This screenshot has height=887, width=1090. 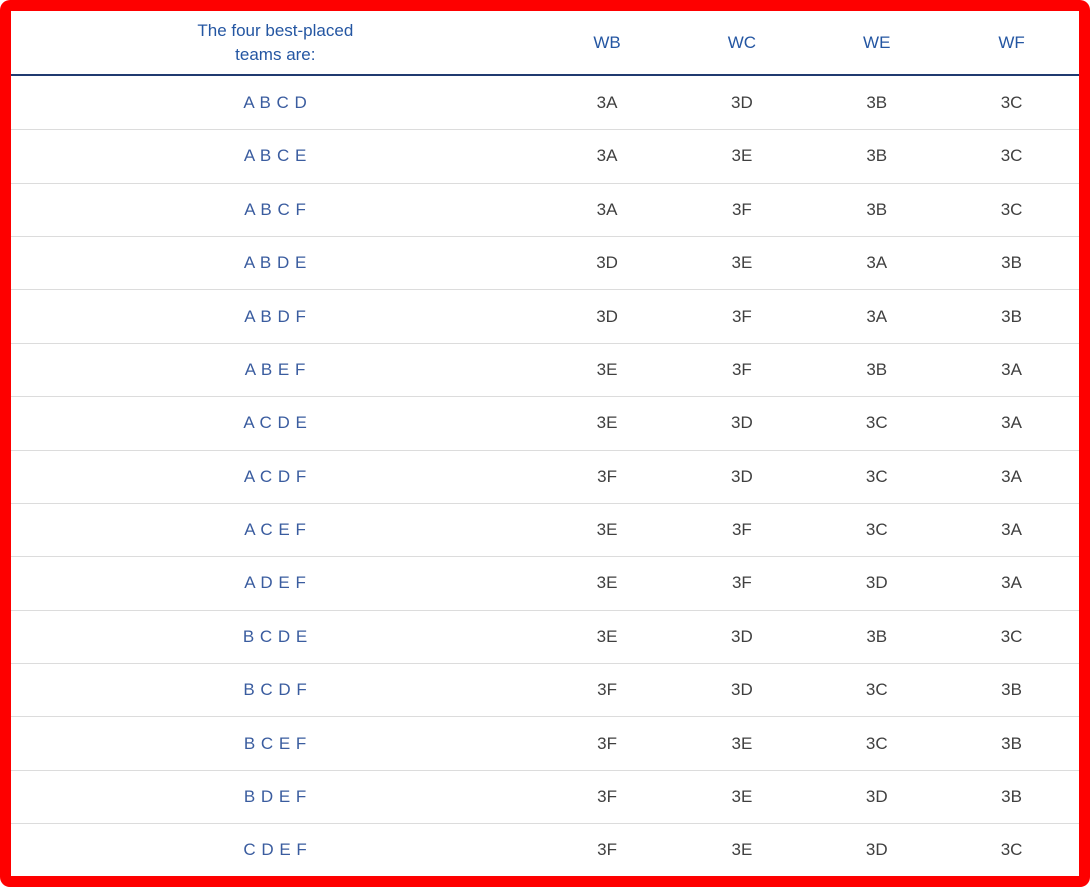 I want to click on teams-combination-cell: A B C E, so click(x=275, y=156).